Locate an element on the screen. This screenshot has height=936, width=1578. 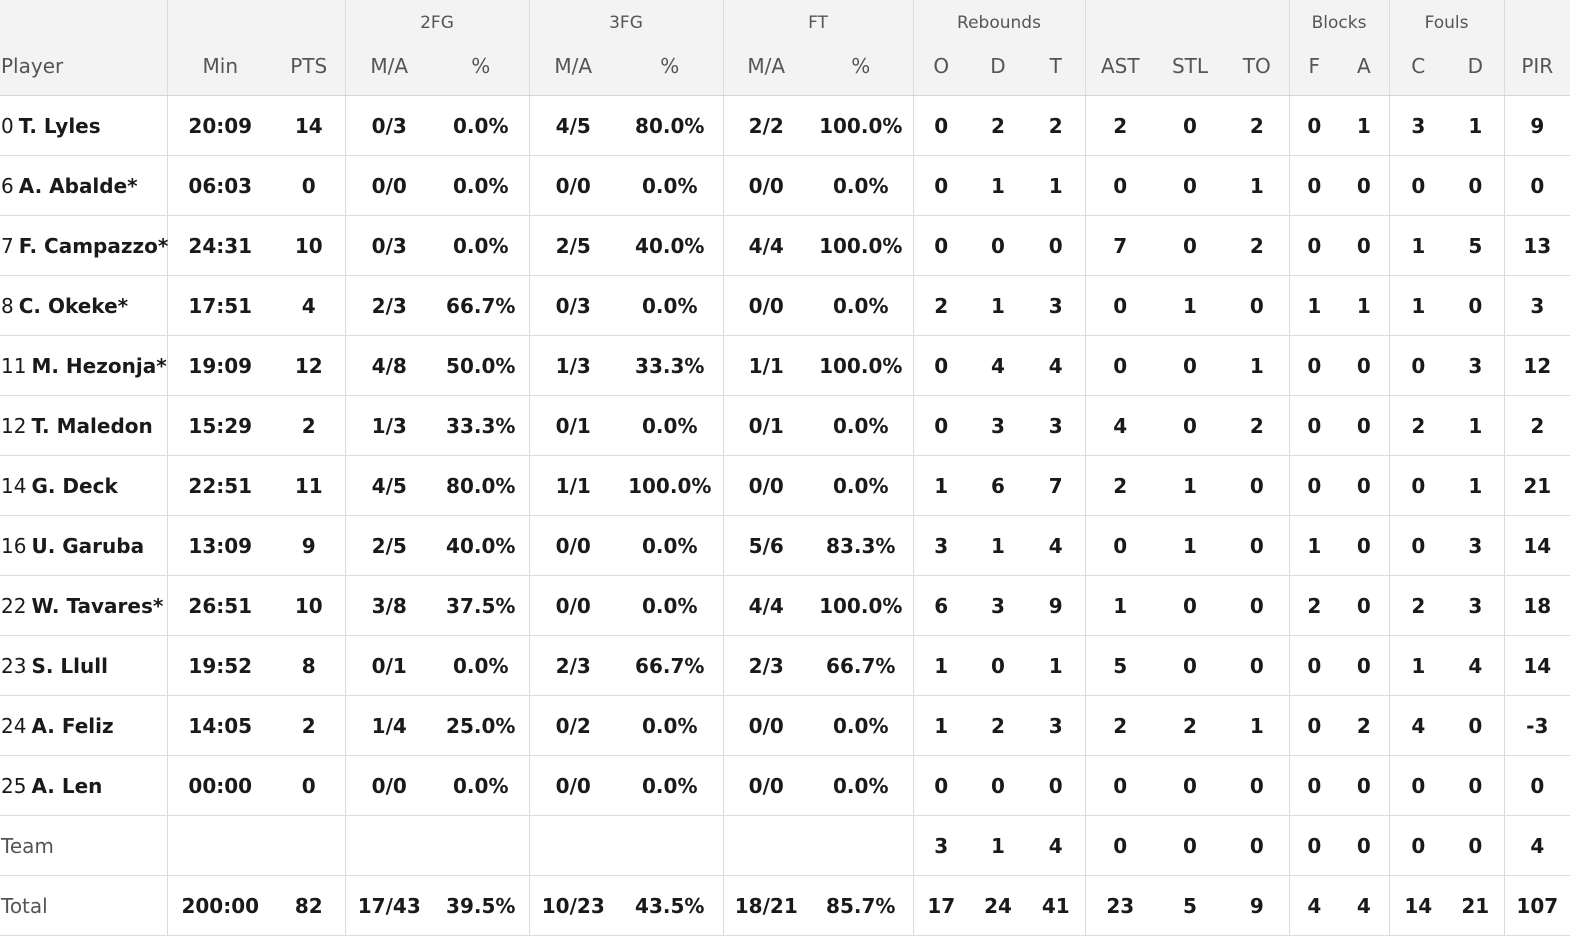
cell-foul-c: 3 is located at coordinates (1418, 125).